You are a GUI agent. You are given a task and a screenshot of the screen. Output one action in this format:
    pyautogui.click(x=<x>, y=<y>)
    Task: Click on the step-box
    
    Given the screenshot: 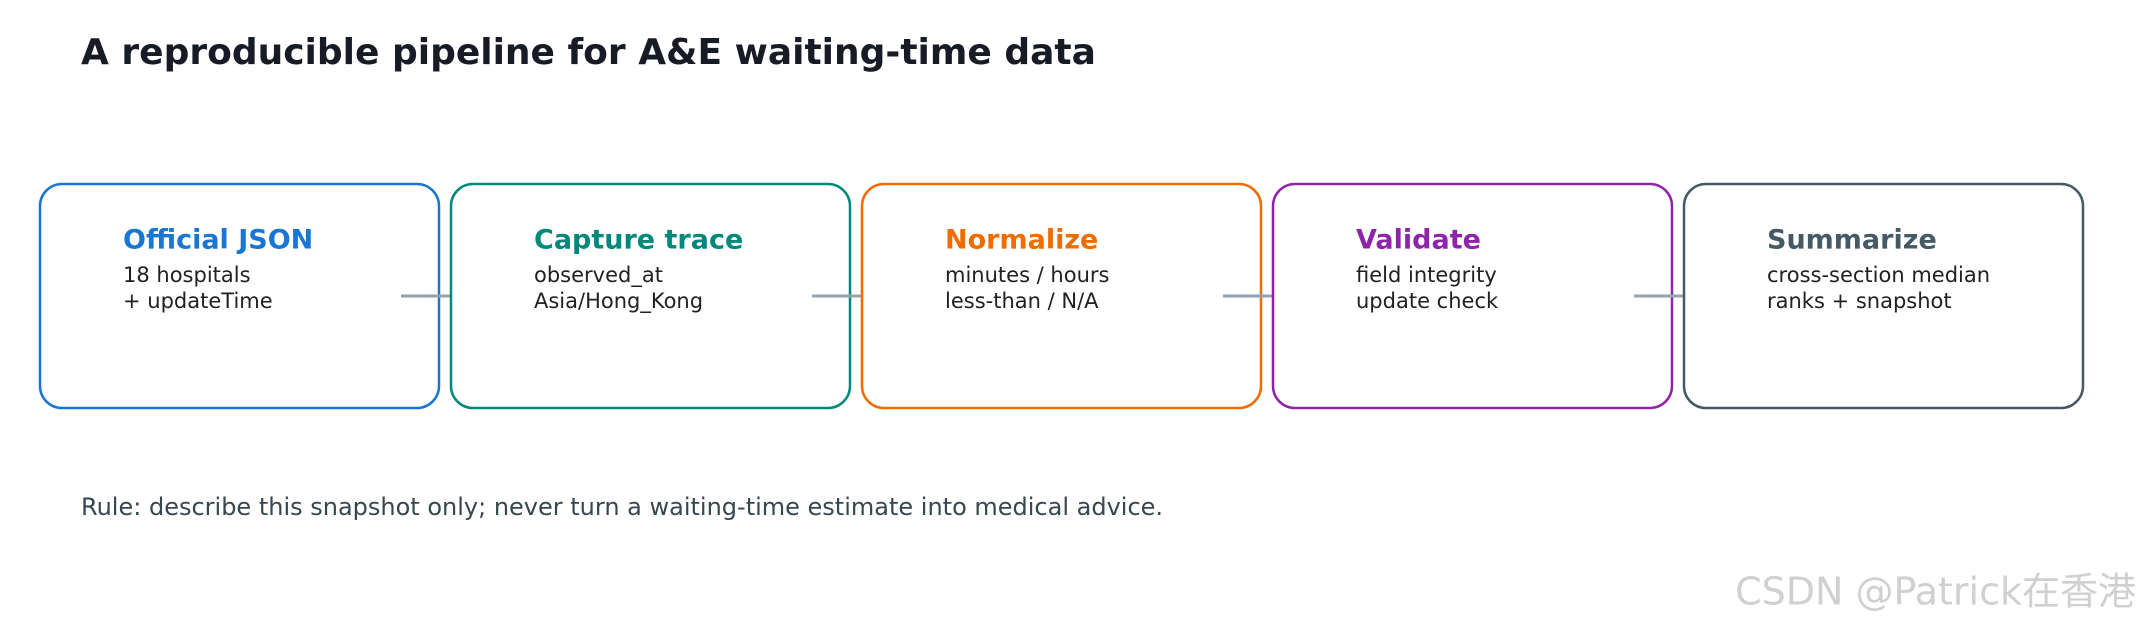 What is the action you would take?
    pyautogui.click(x=1883, y=296)
    